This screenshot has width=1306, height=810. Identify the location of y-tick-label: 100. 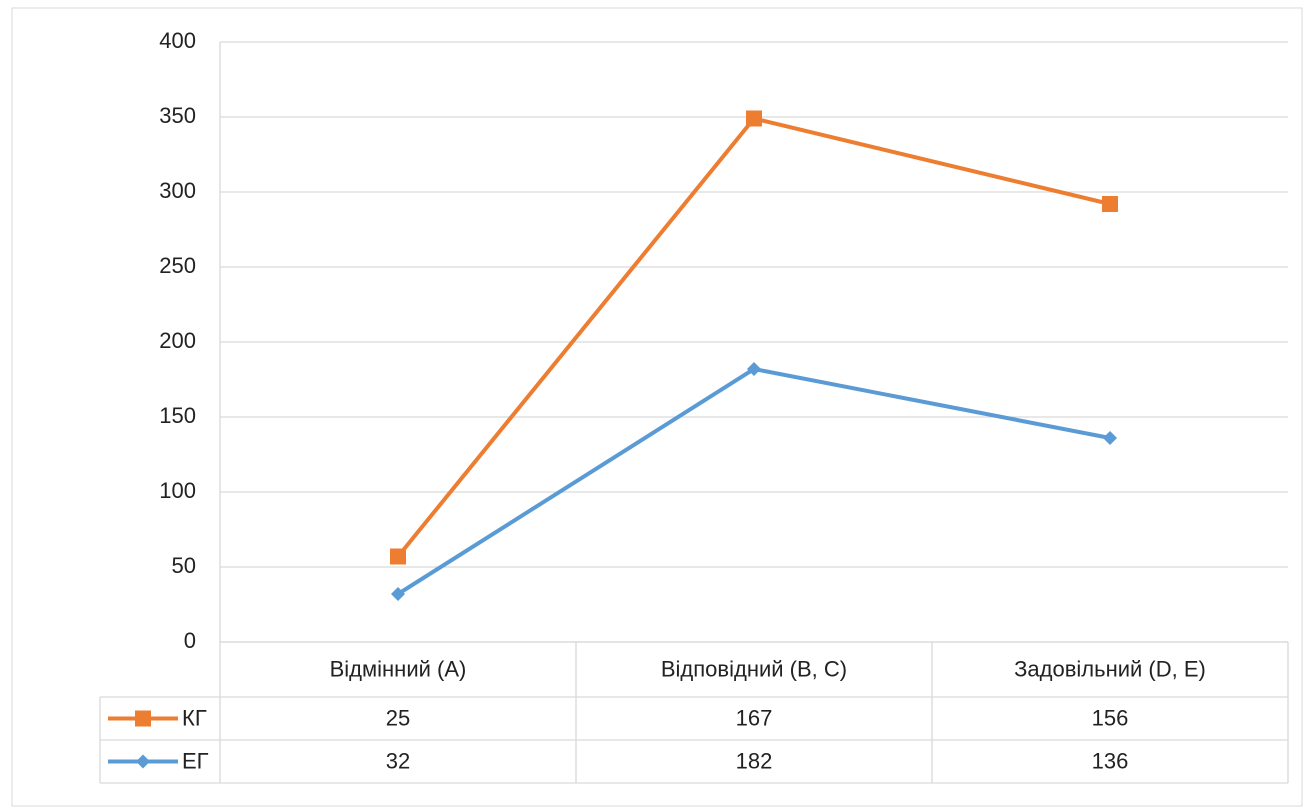
(177, 490).